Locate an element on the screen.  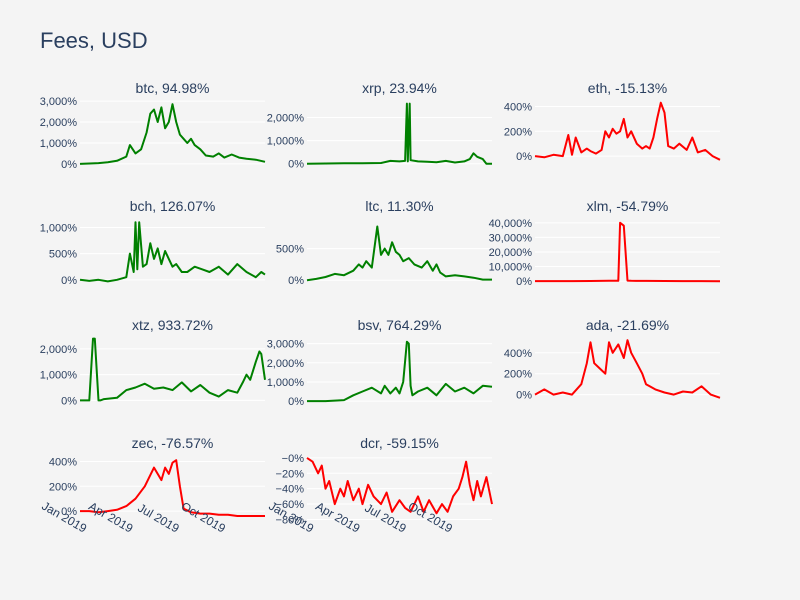
series-line-zec is located at coordinates (172, 488).